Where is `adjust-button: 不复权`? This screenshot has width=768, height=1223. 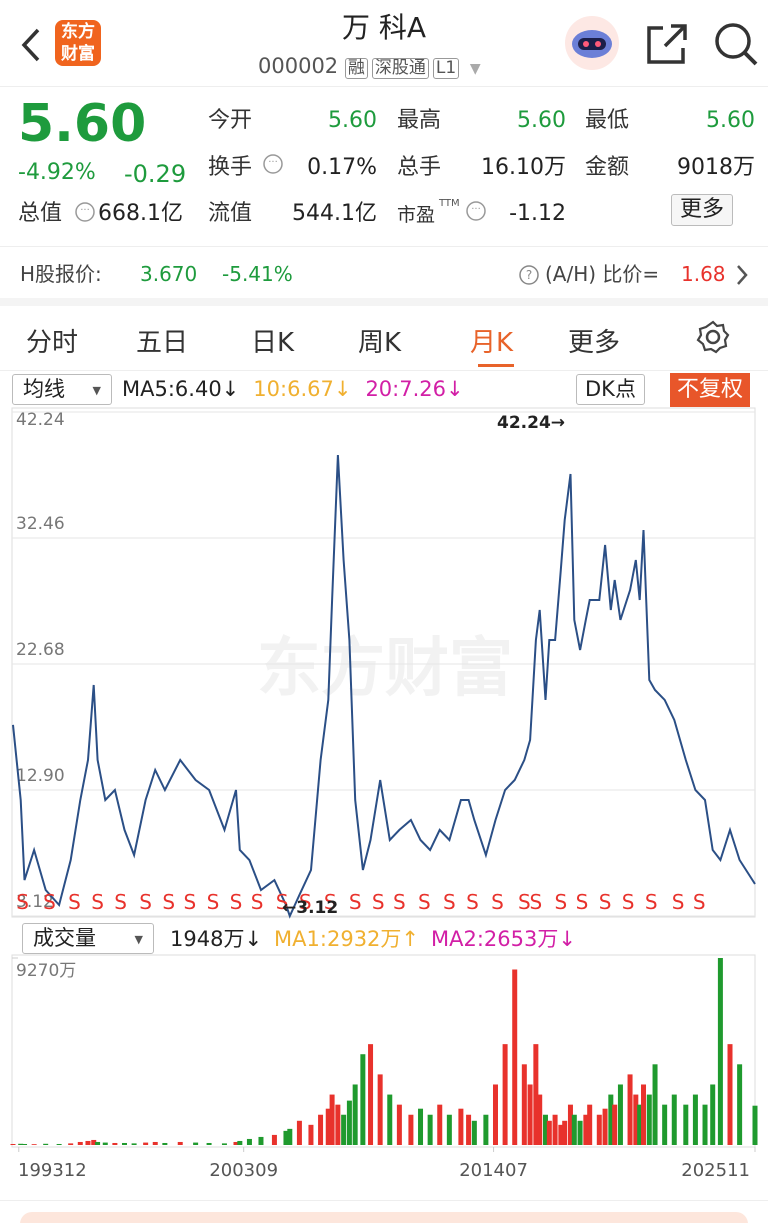
adjust-button: 不复权 is located at coordinates (710, 390).